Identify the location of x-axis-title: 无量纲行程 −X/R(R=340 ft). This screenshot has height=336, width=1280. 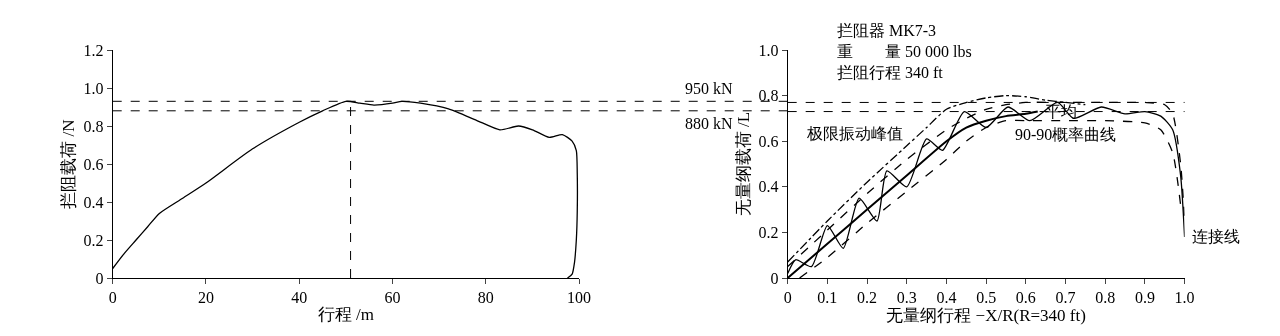
(986, 316).